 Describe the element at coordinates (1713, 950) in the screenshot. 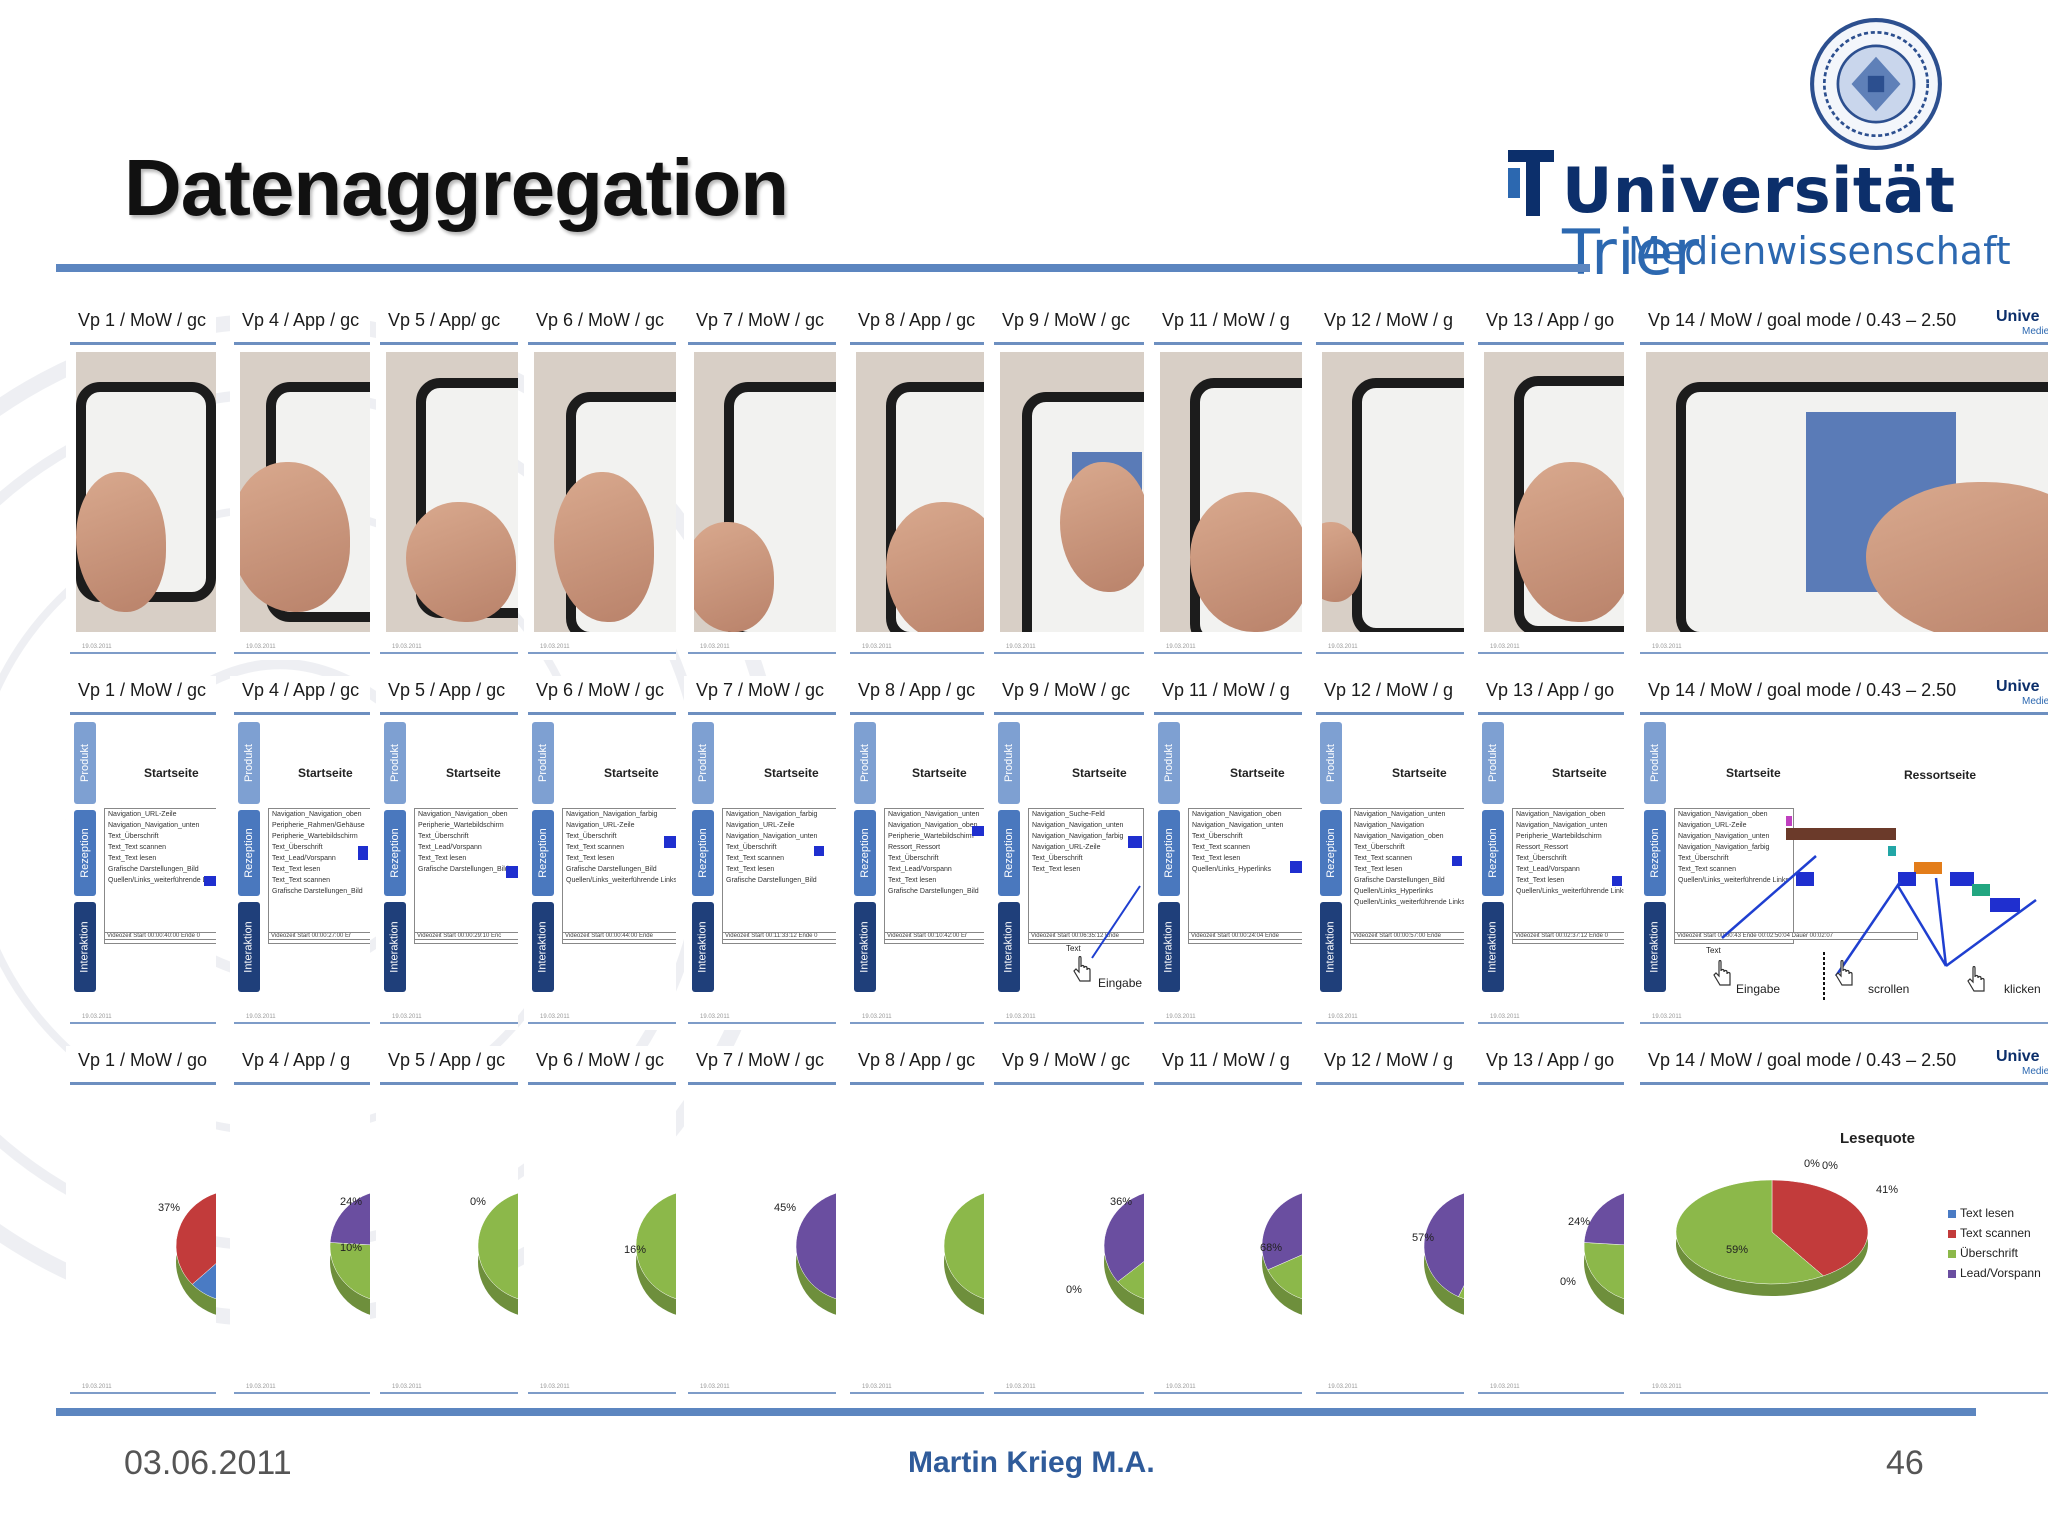

I see `text-action-label: Text` at that location.